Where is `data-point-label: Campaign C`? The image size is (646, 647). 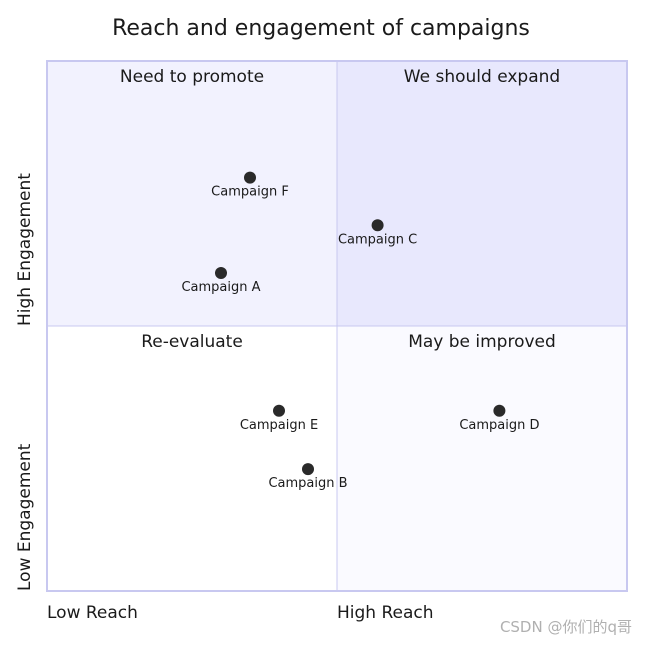 data-point-label: Campaign C is located at coordinates (377, 239).